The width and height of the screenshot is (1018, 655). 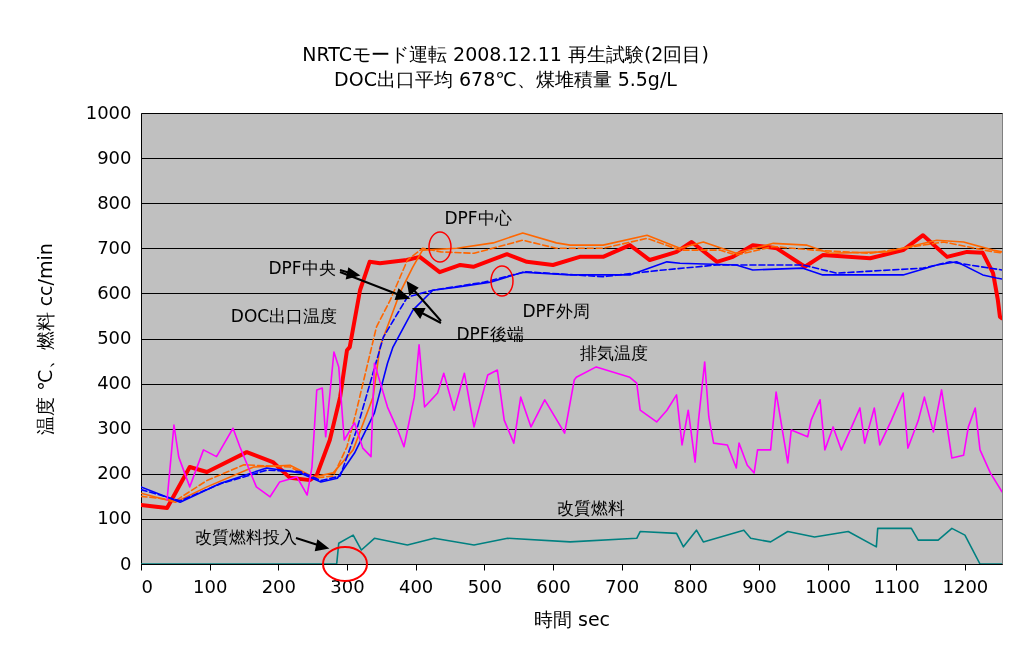 I want to click on x-tick-label: 1200, so click(x=965, y=586).